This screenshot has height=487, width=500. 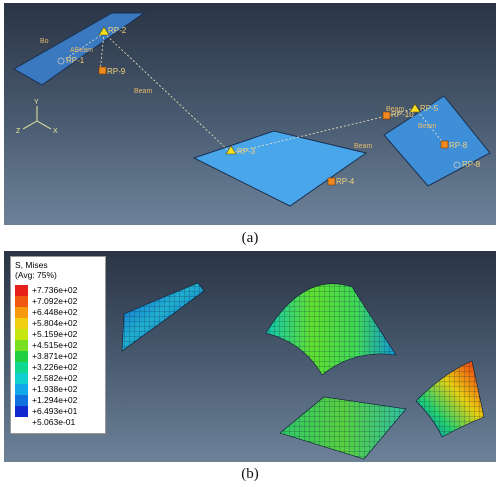 What do you see at coordinates (81, 50) in the screenshot?
I see `small-label-abeam: ABeam` at bounding box center [81, 50].